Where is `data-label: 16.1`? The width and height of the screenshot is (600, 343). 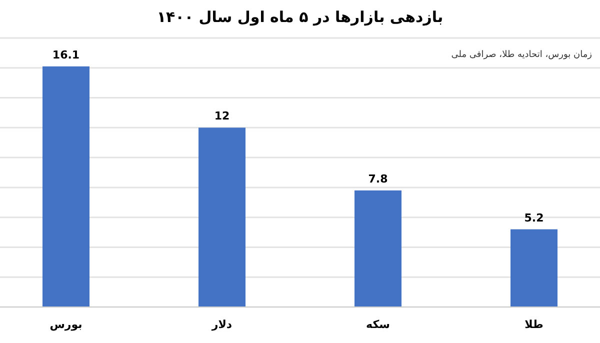
data-label: 16.1 is located at coordinates (66, 55).